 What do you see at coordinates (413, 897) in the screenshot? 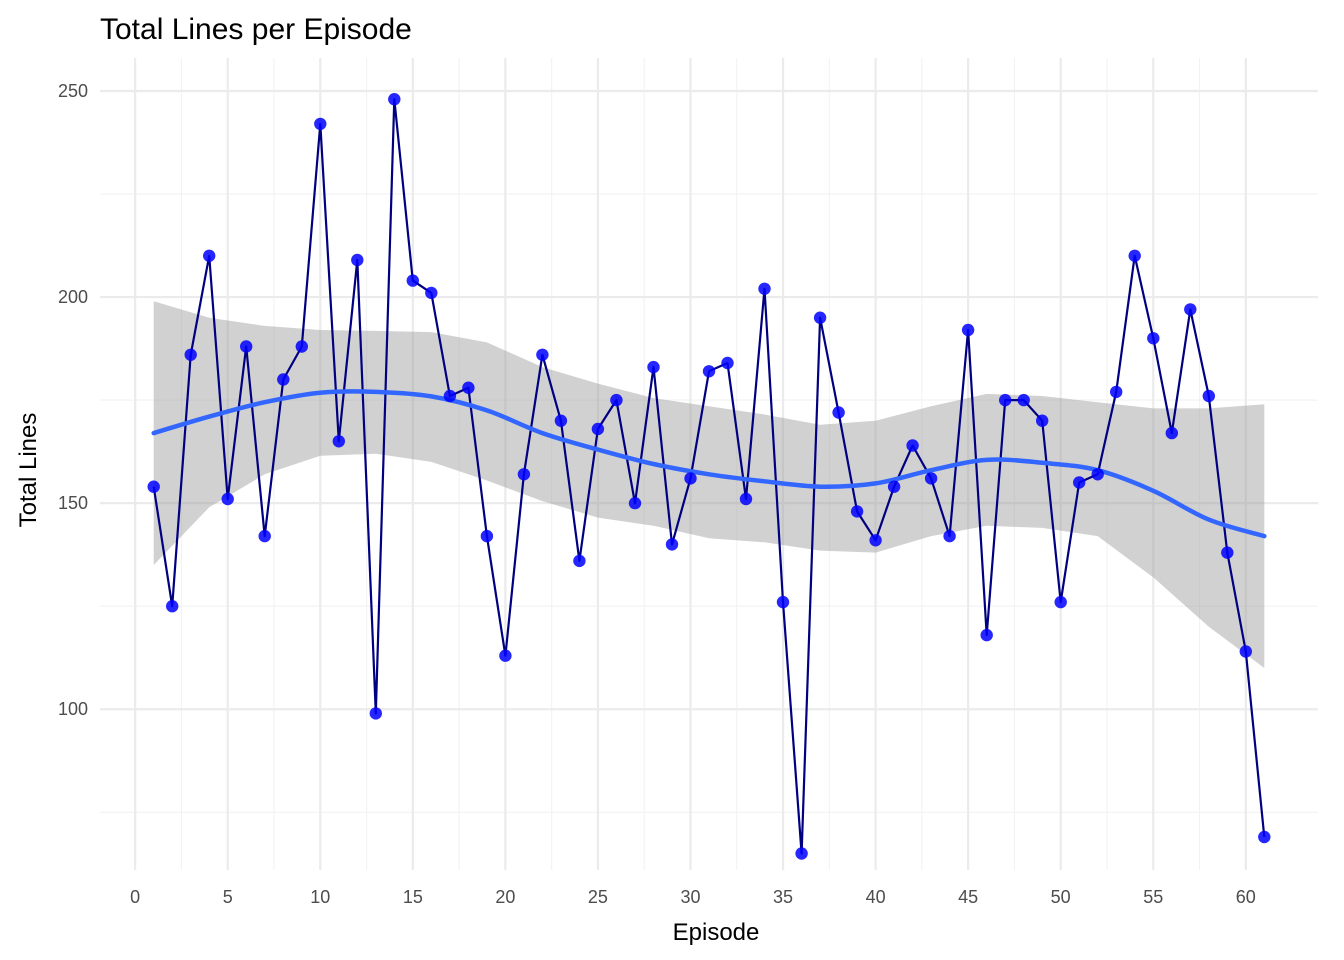
I see `x-tick-label: 15` at bounding box center [413, 897].